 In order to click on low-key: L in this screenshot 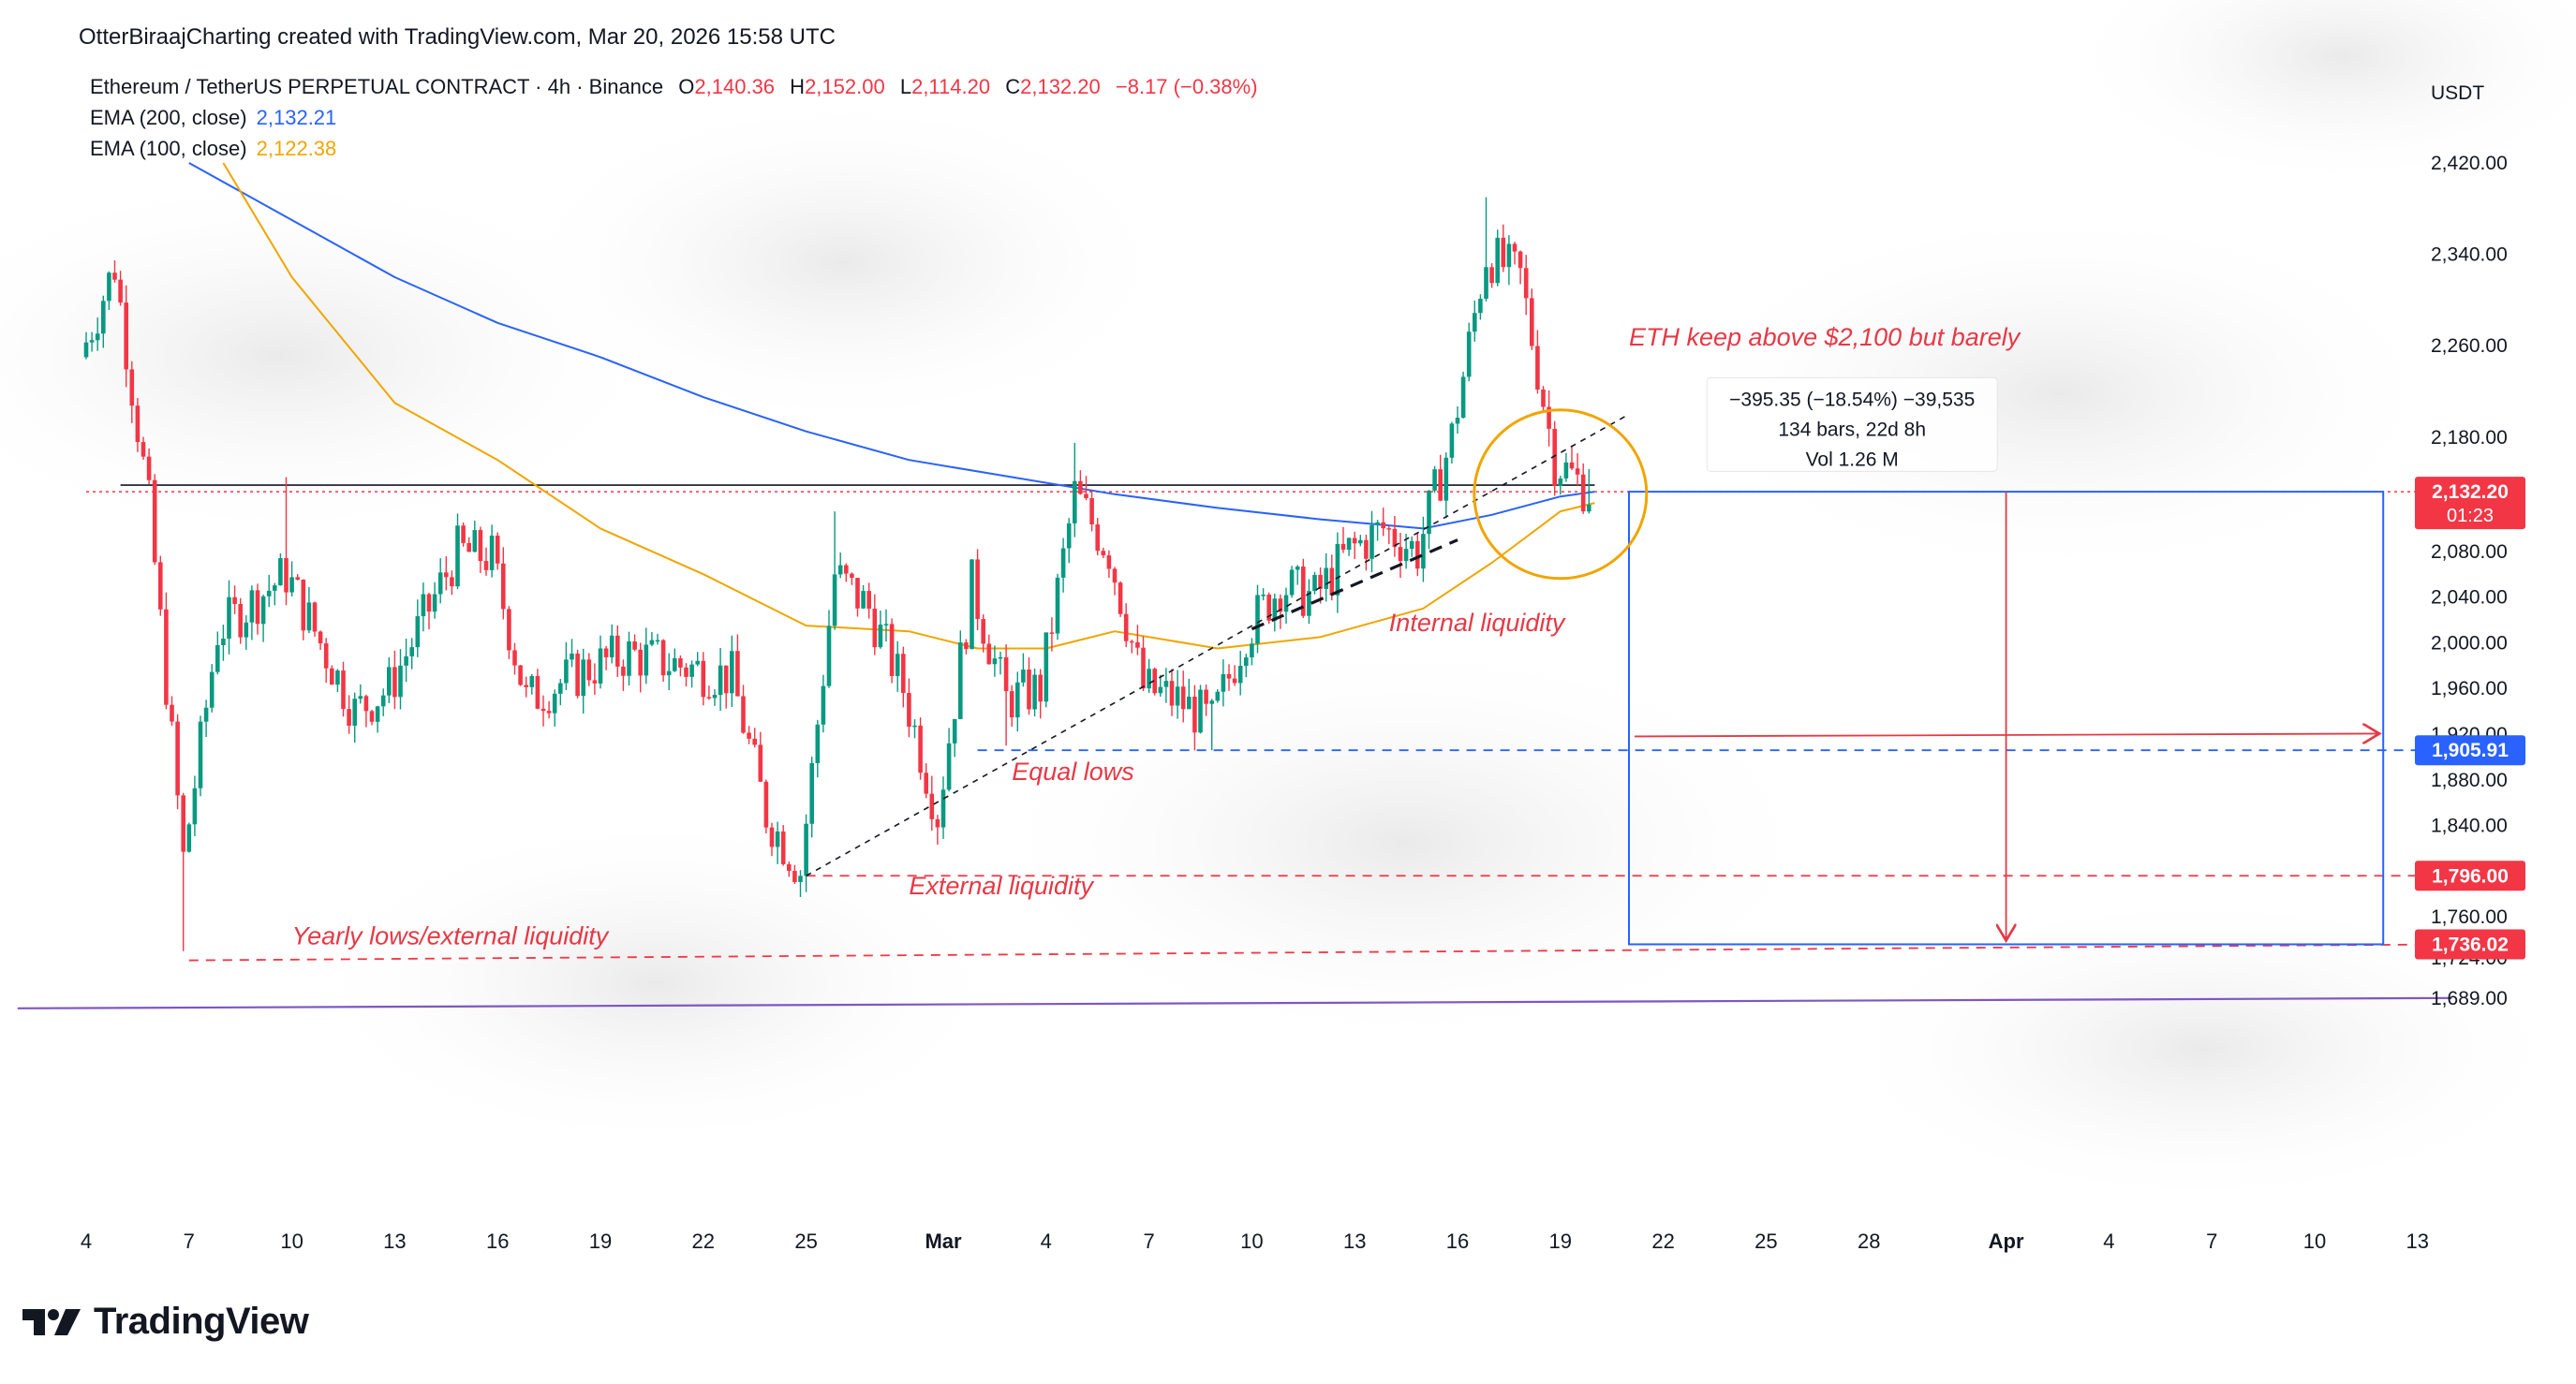, I will do `click(906, 86)`.